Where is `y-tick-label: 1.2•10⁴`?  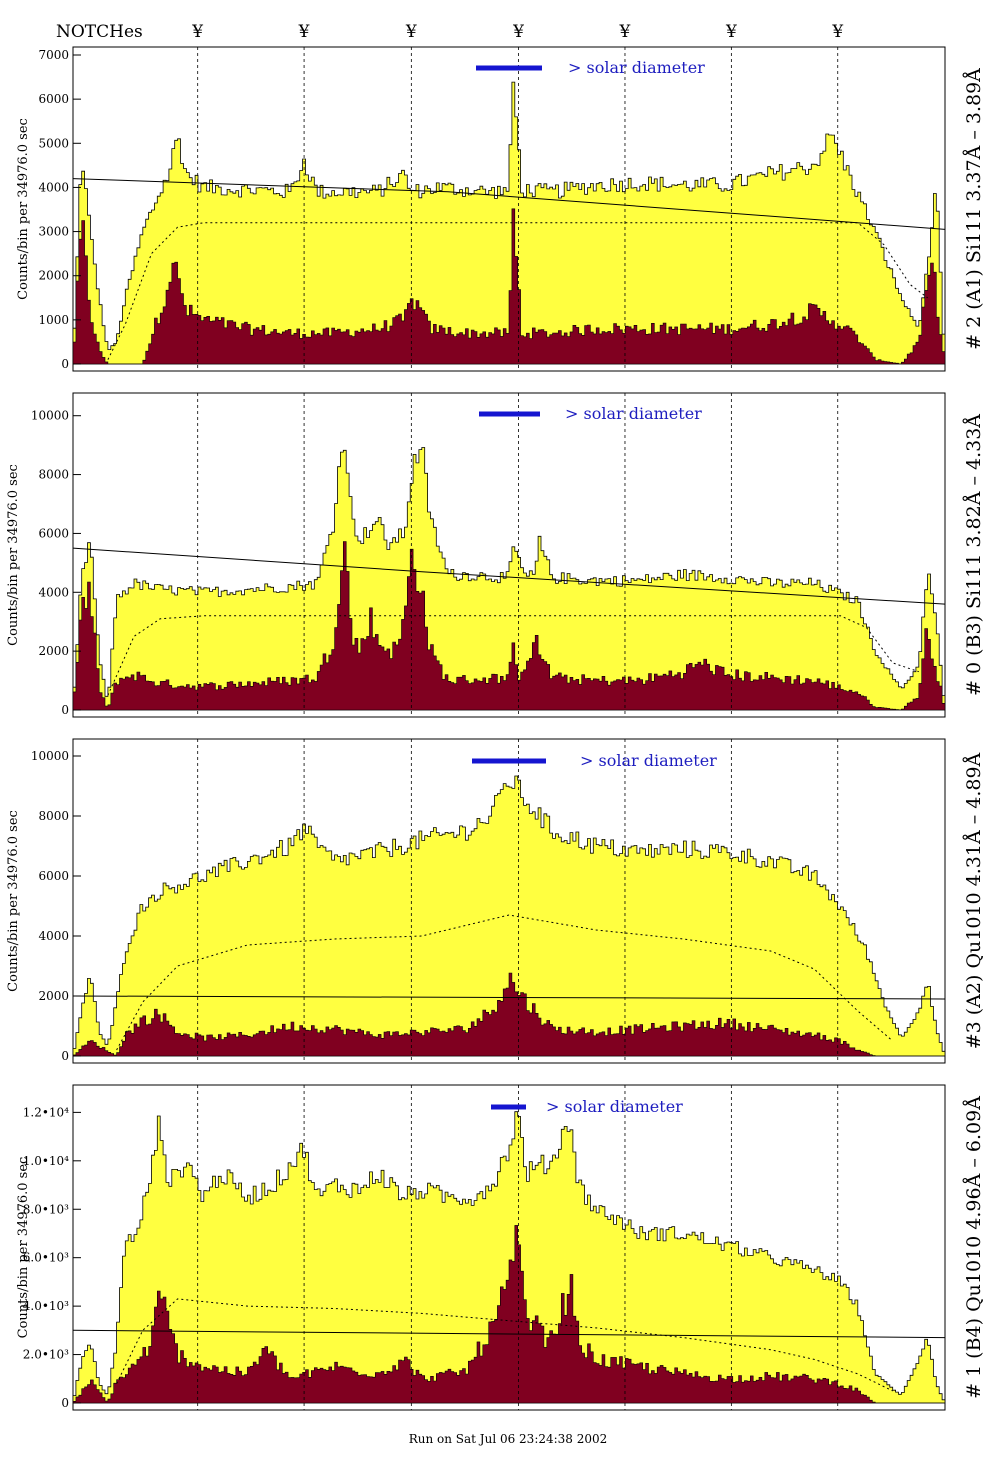 y-tick-label: 1.2•10⁴ is located at coordinates (46, 1112).